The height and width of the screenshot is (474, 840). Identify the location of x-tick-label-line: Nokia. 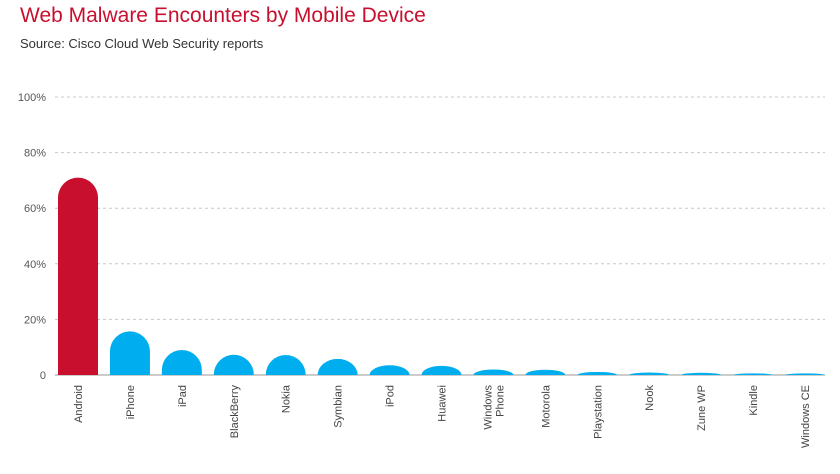
(287, 398).